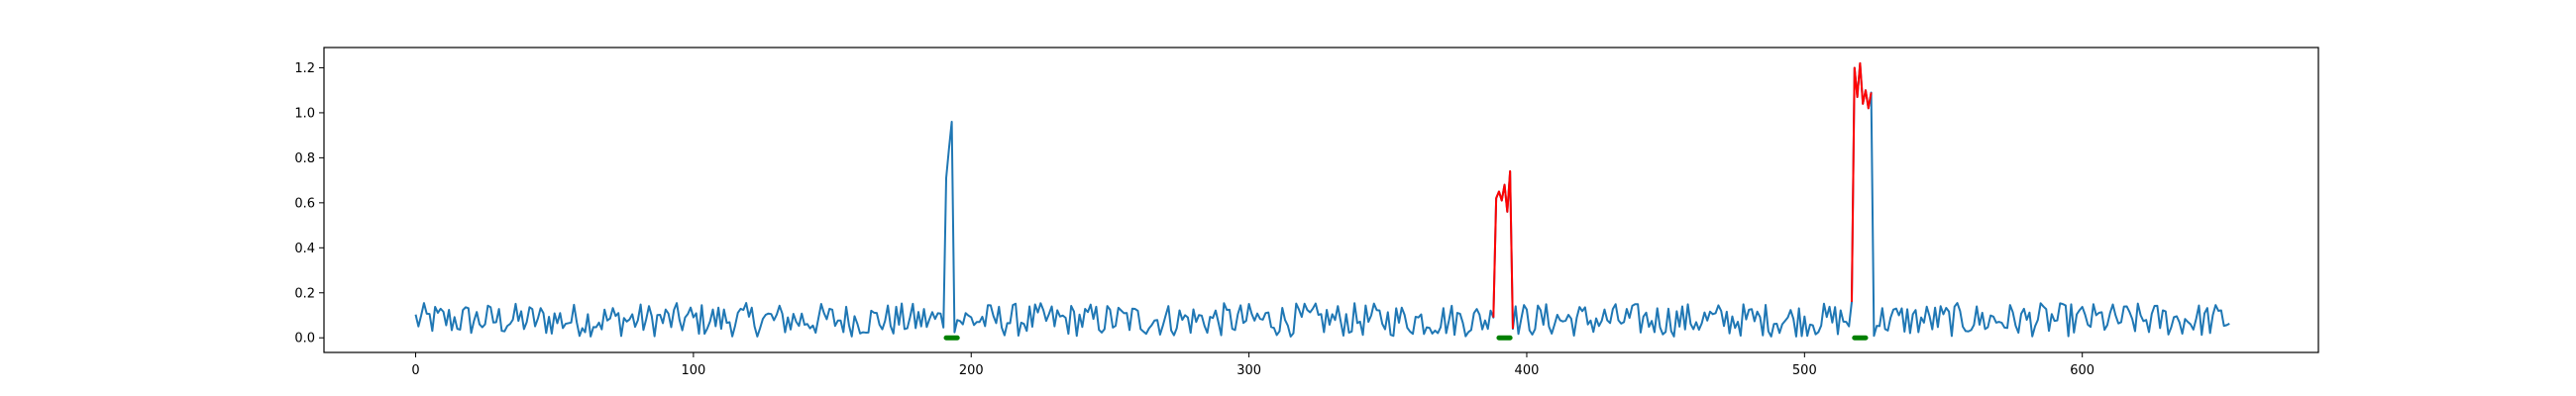 This screenshot has width=2576, height=396. What do you see at coordinates (693, 370) in the screenshot?
I see `x-tick-label: 100` at bounding box center [693, 370].